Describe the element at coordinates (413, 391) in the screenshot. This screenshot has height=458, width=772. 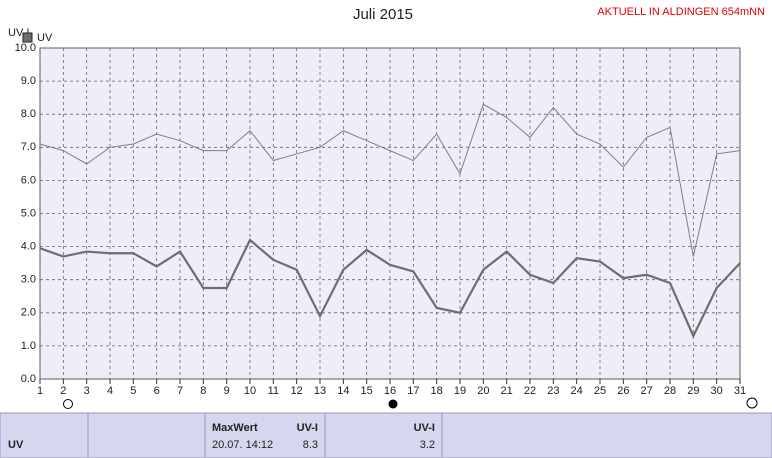
I see `x-tick-label: 17` at that location.